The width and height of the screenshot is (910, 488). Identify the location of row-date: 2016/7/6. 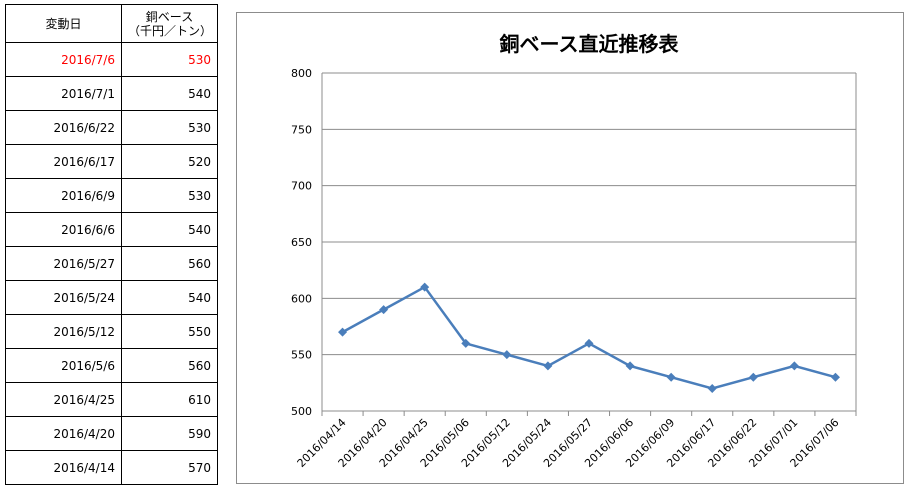
(63, 59).